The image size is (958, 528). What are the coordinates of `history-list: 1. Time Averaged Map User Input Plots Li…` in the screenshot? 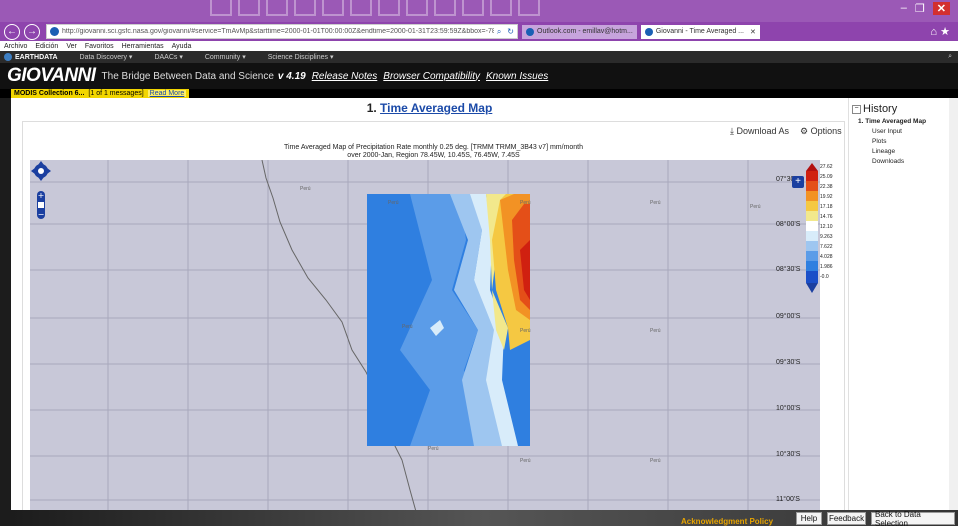 It's located at (902, 142).